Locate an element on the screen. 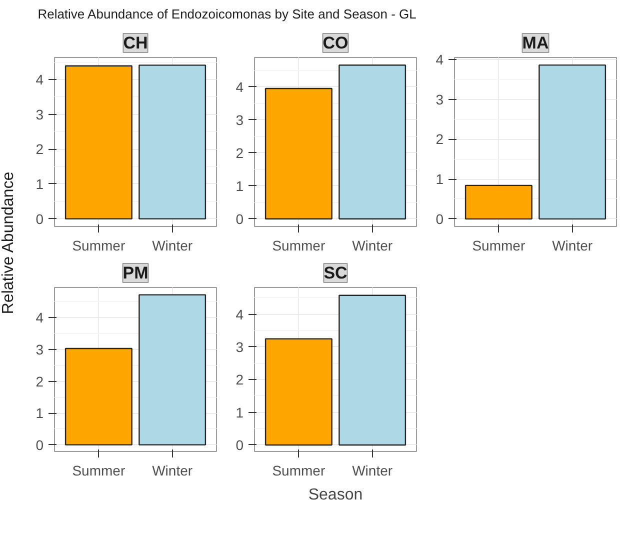  text: Relative Abundance of Endozoicomonas by Site and Season - GL is located at coordinates (227, 14).